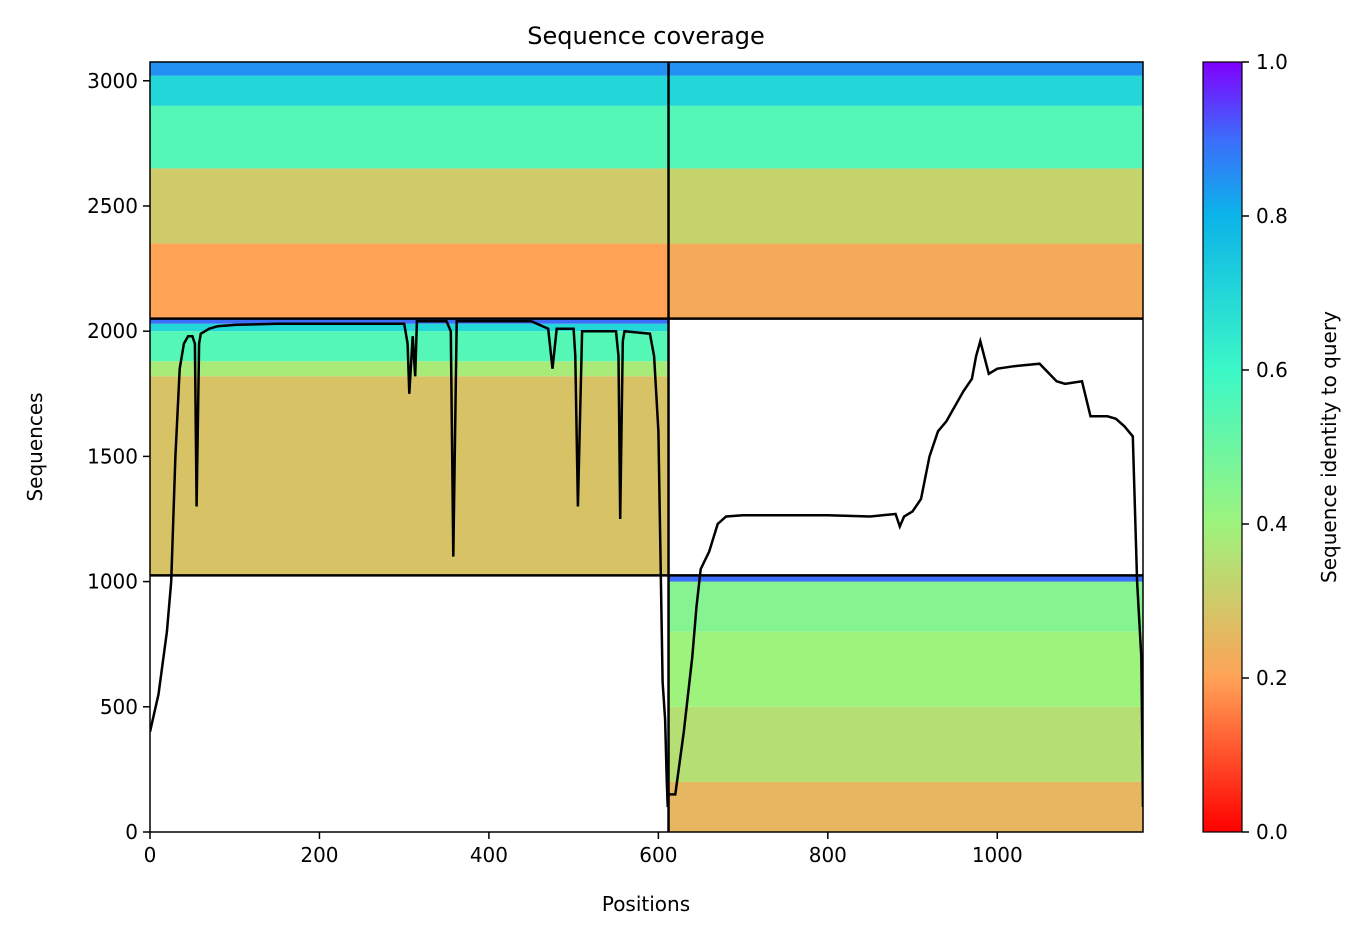 The width and height of the screenshot is (1364, 939). I want to click on x-axis-ticks: 0 200 400 600 800 1000, so click(583, 849).